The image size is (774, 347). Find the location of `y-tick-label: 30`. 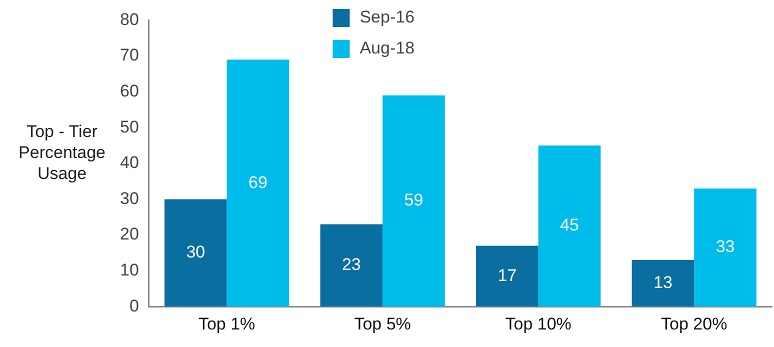

y-tick-label: 30 is located at coordinates (129, 198).